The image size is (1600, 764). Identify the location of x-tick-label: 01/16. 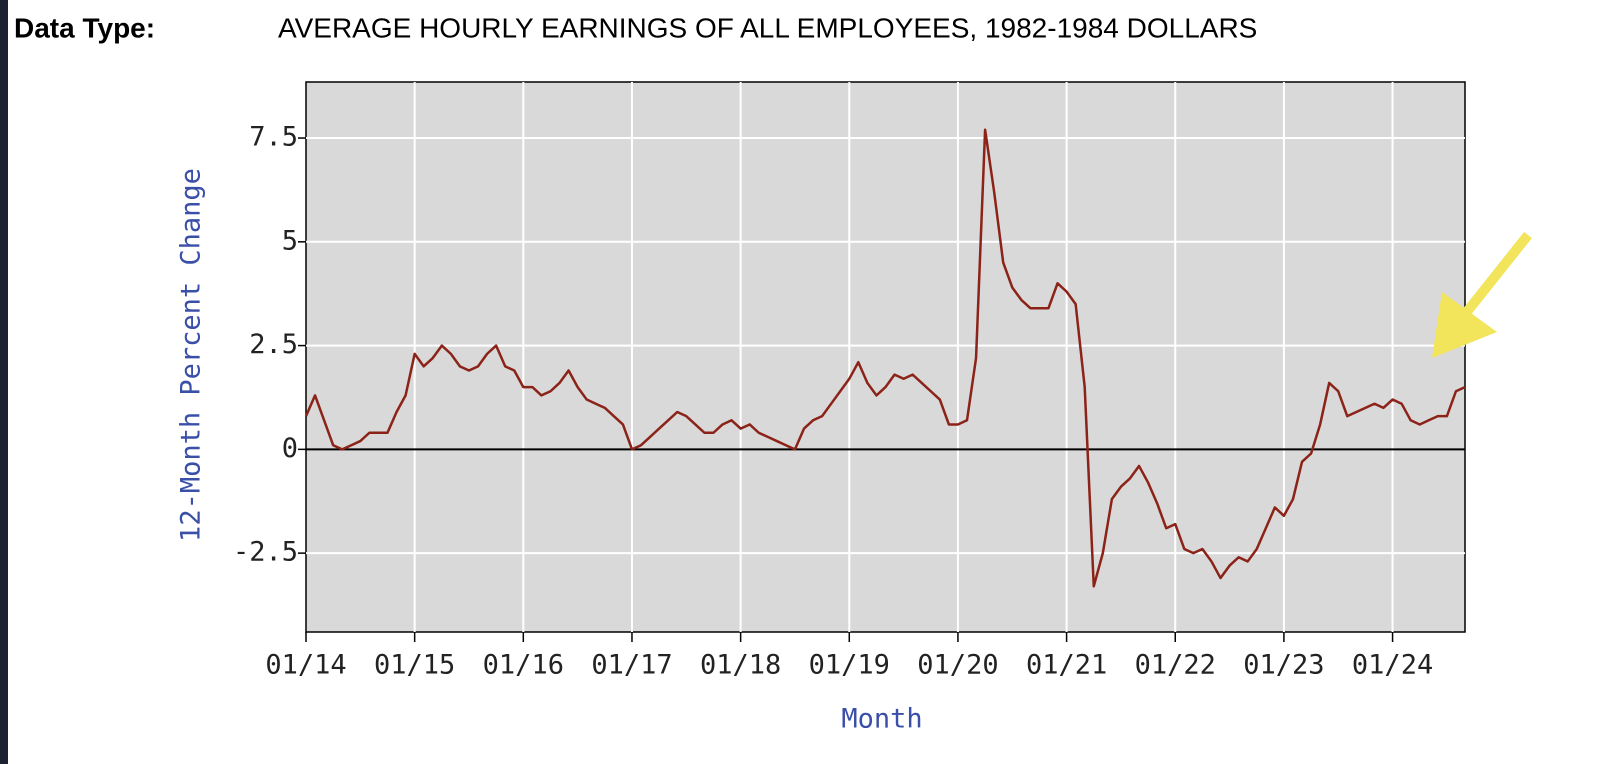
(523, 665).